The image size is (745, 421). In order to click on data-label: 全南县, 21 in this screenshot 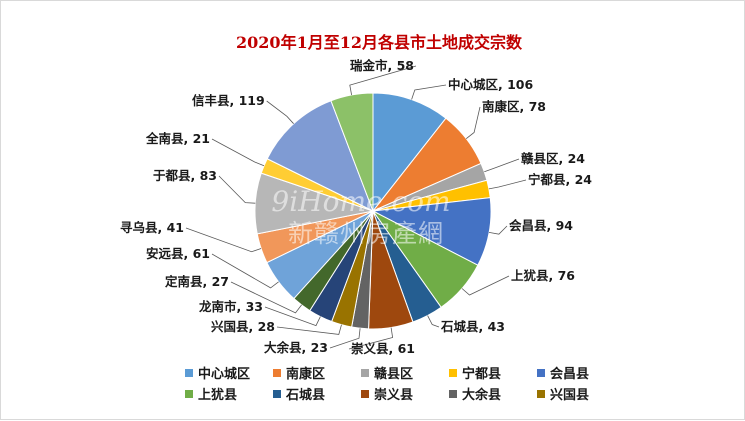, I will do `click(177, 138)`.